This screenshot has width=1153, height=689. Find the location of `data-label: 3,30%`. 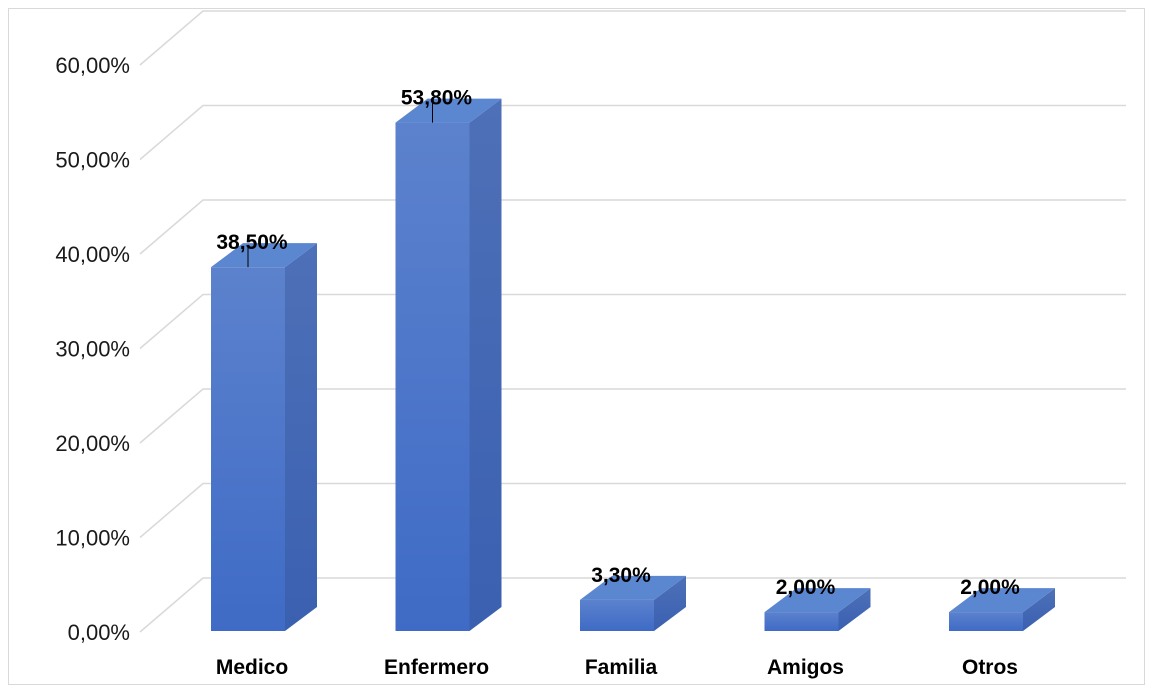

data-label: 3,30% is located at coordinates (621, 575).